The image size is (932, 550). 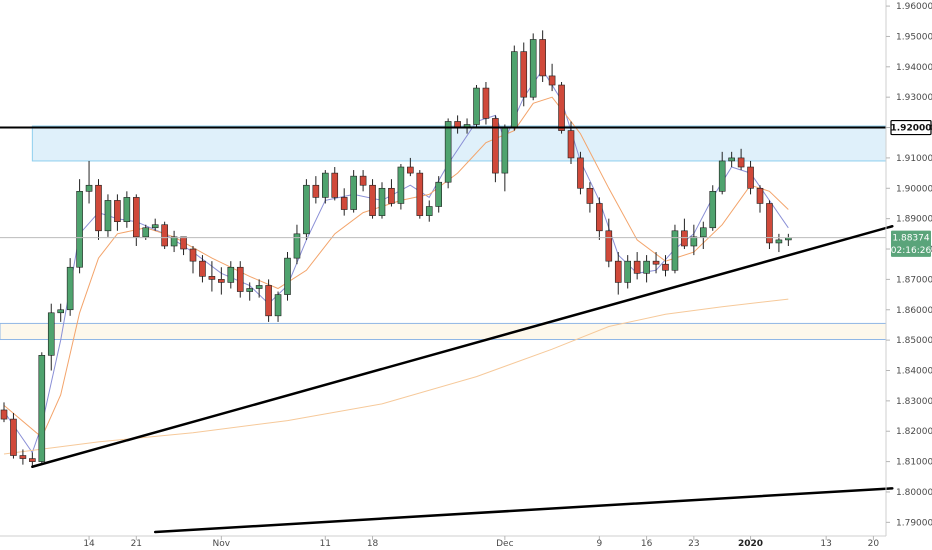 What do you see at coordinates (504, 544) in the screenshot?
I see `time-tick-label: Dec` at bounding box center [504, 544].